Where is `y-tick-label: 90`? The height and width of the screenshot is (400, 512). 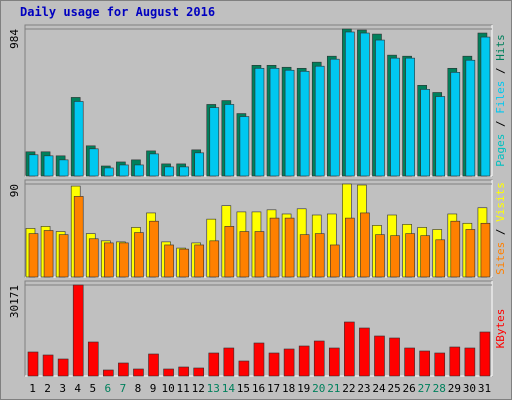
y-tick-label: 90 is located at coordinates (14, 190).